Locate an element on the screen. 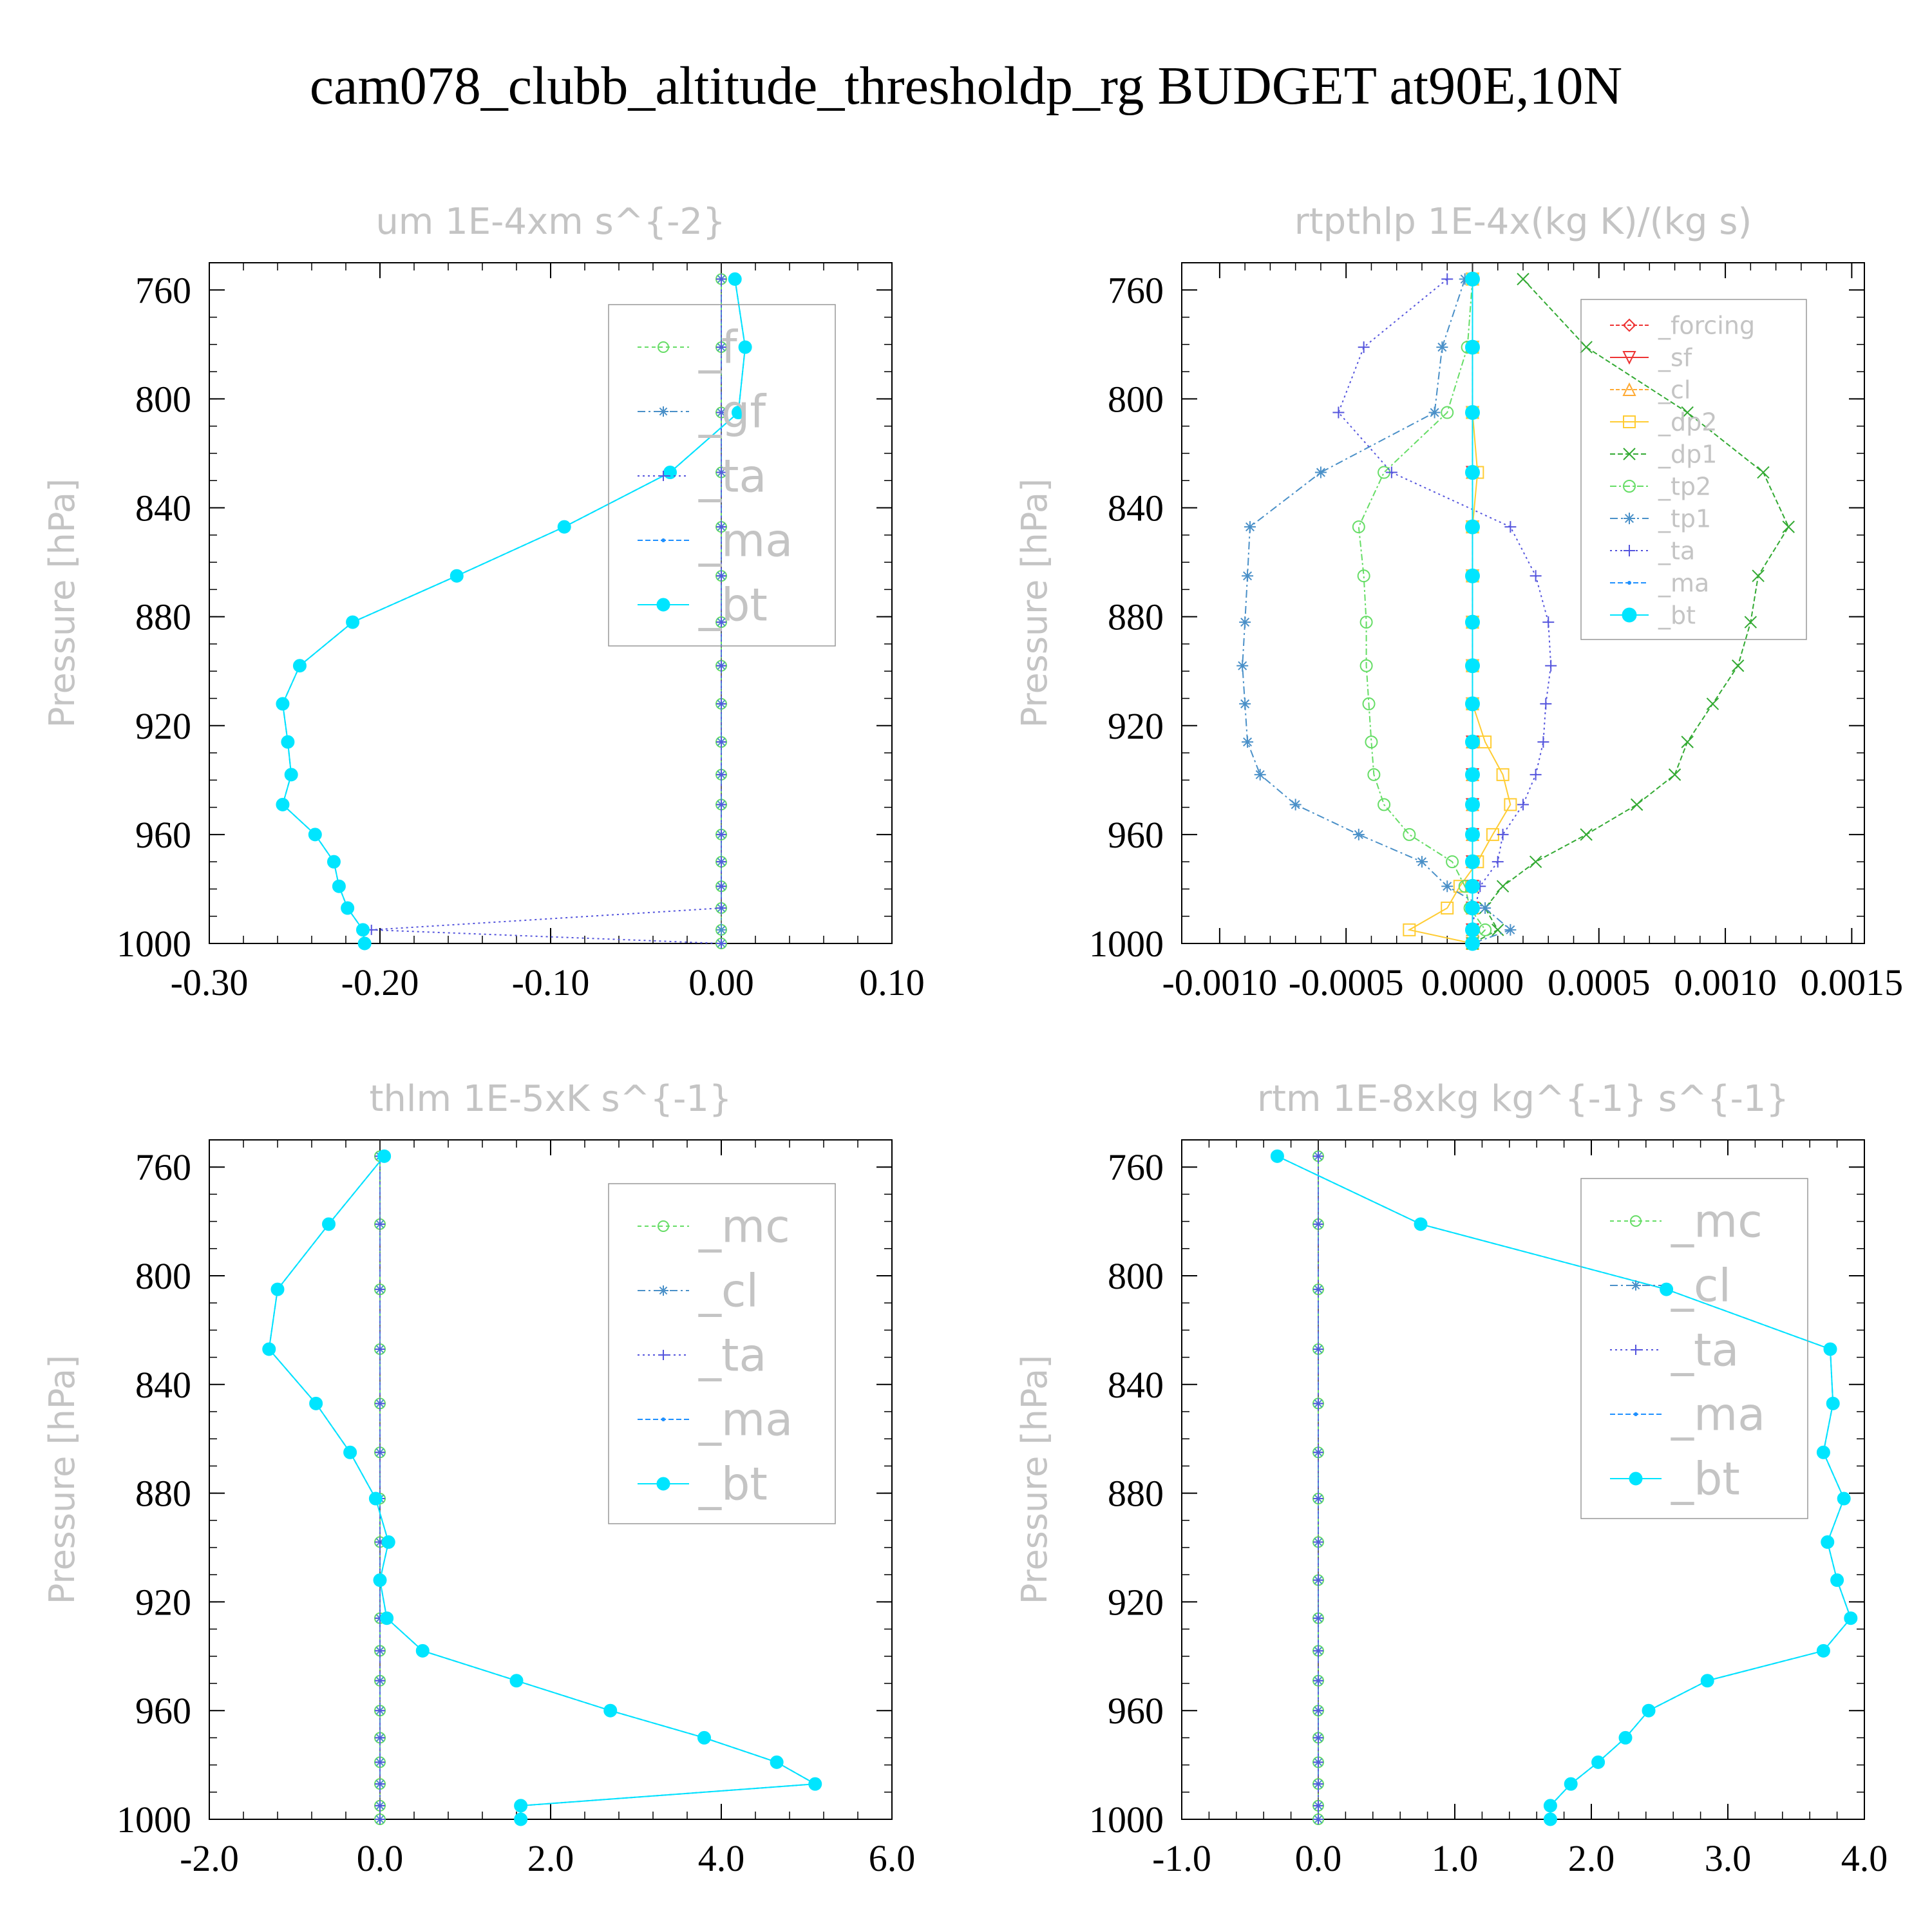  y-tick-label: 880 is located at coordinates (1136, 1494).